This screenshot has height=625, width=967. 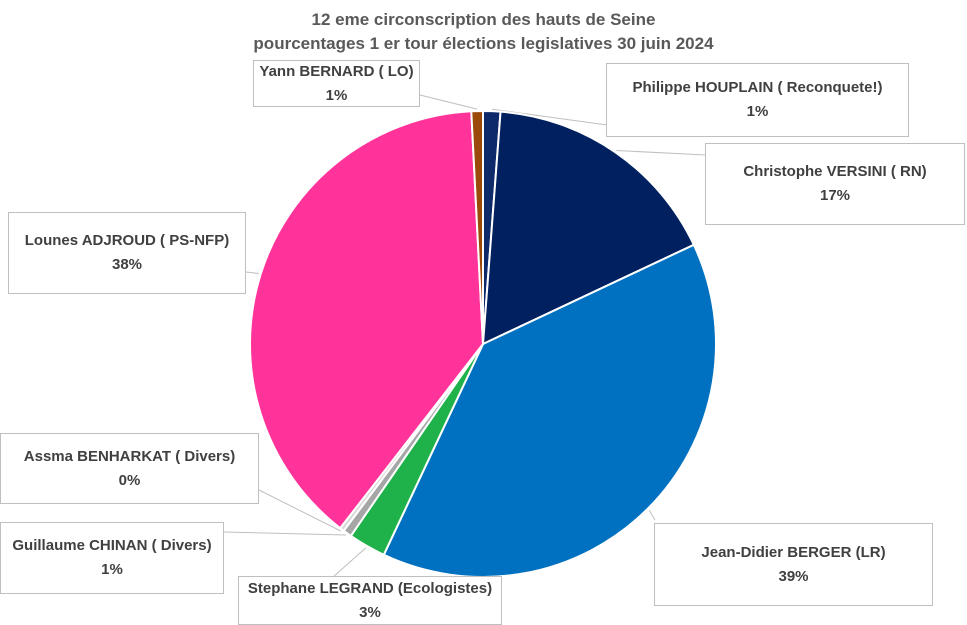 What do you see at coordinates (112, 558) in the screenshot?
I see `data-label: Guillaume CHINAN ( Divers) 1%` at bounding box center [112, 558].